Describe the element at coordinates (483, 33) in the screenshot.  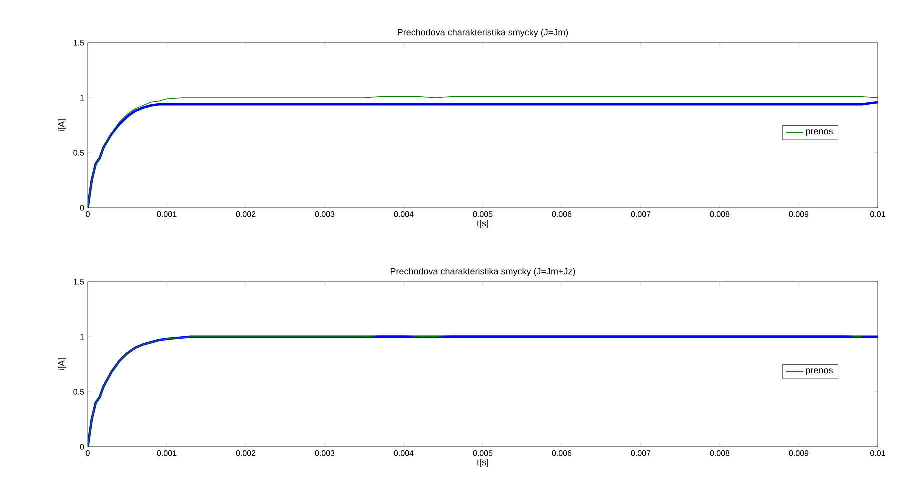
I see `chart-title: Prechodova charakteristika smycky (J=Jm)` at that location.